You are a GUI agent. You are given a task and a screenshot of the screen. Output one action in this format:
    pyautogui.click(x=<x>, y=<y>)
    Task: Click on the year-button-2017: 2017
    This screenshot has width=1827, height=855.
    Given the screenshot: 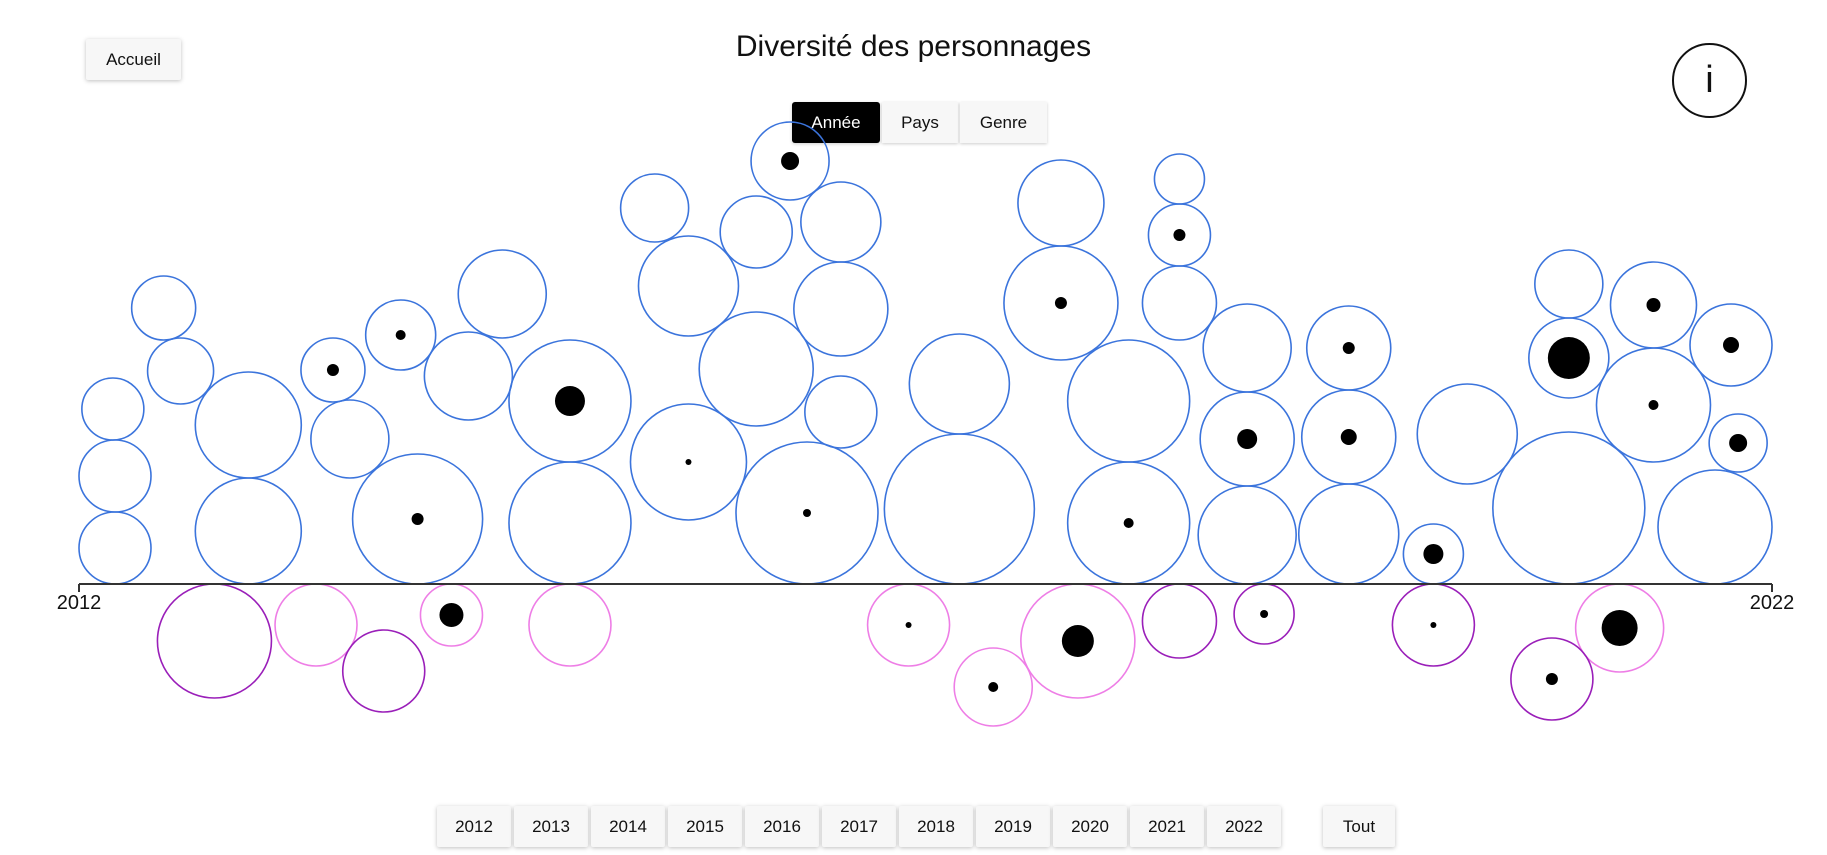 What is the action you would take?
    pyautogui.click(x=859, y=826)
    